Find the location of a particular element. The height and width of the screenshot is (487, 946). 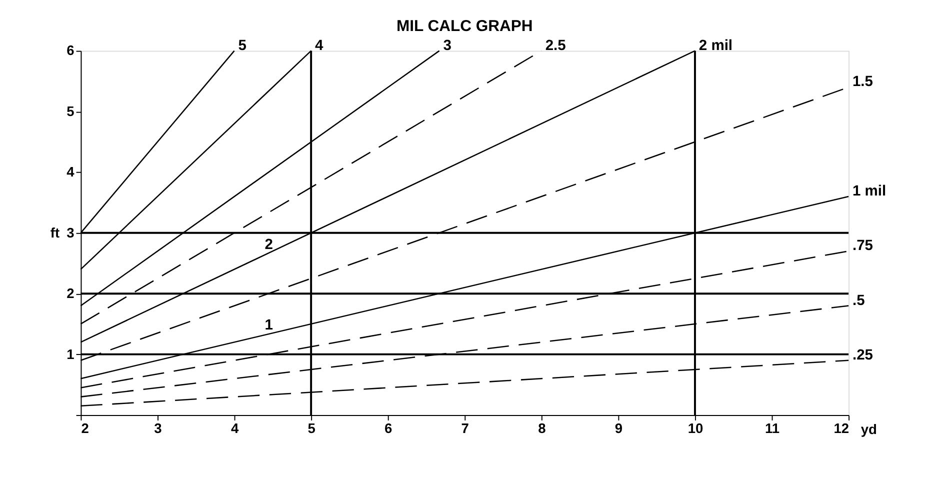

y-tick-label: 2 is located at coordinates (70, 294).